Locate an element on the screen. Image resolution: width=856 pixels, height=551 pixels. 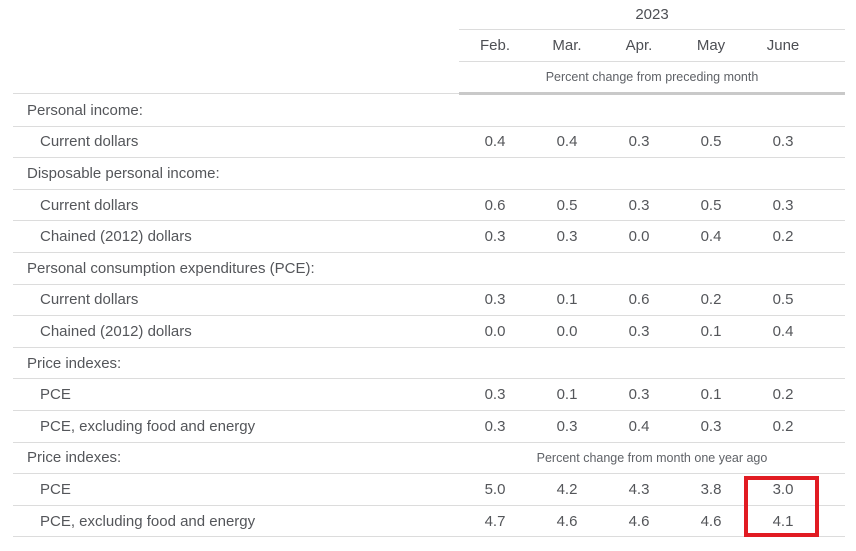
table-row: Current dollars 0.6 0.5 0.3 0.5 0.3 is located at coordinates (429, 205).